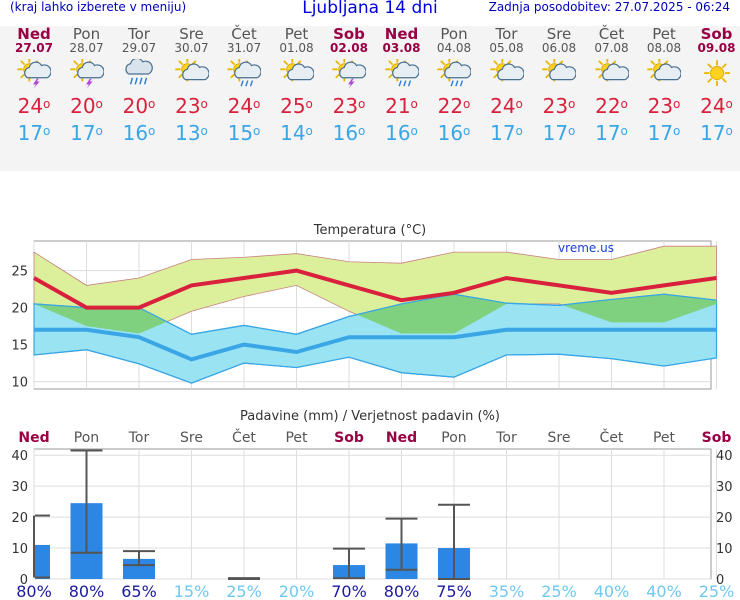 Image resolution: width=740 pixels, height=600 pixels. I want to click on max-temperature-line, so click(375, 289).